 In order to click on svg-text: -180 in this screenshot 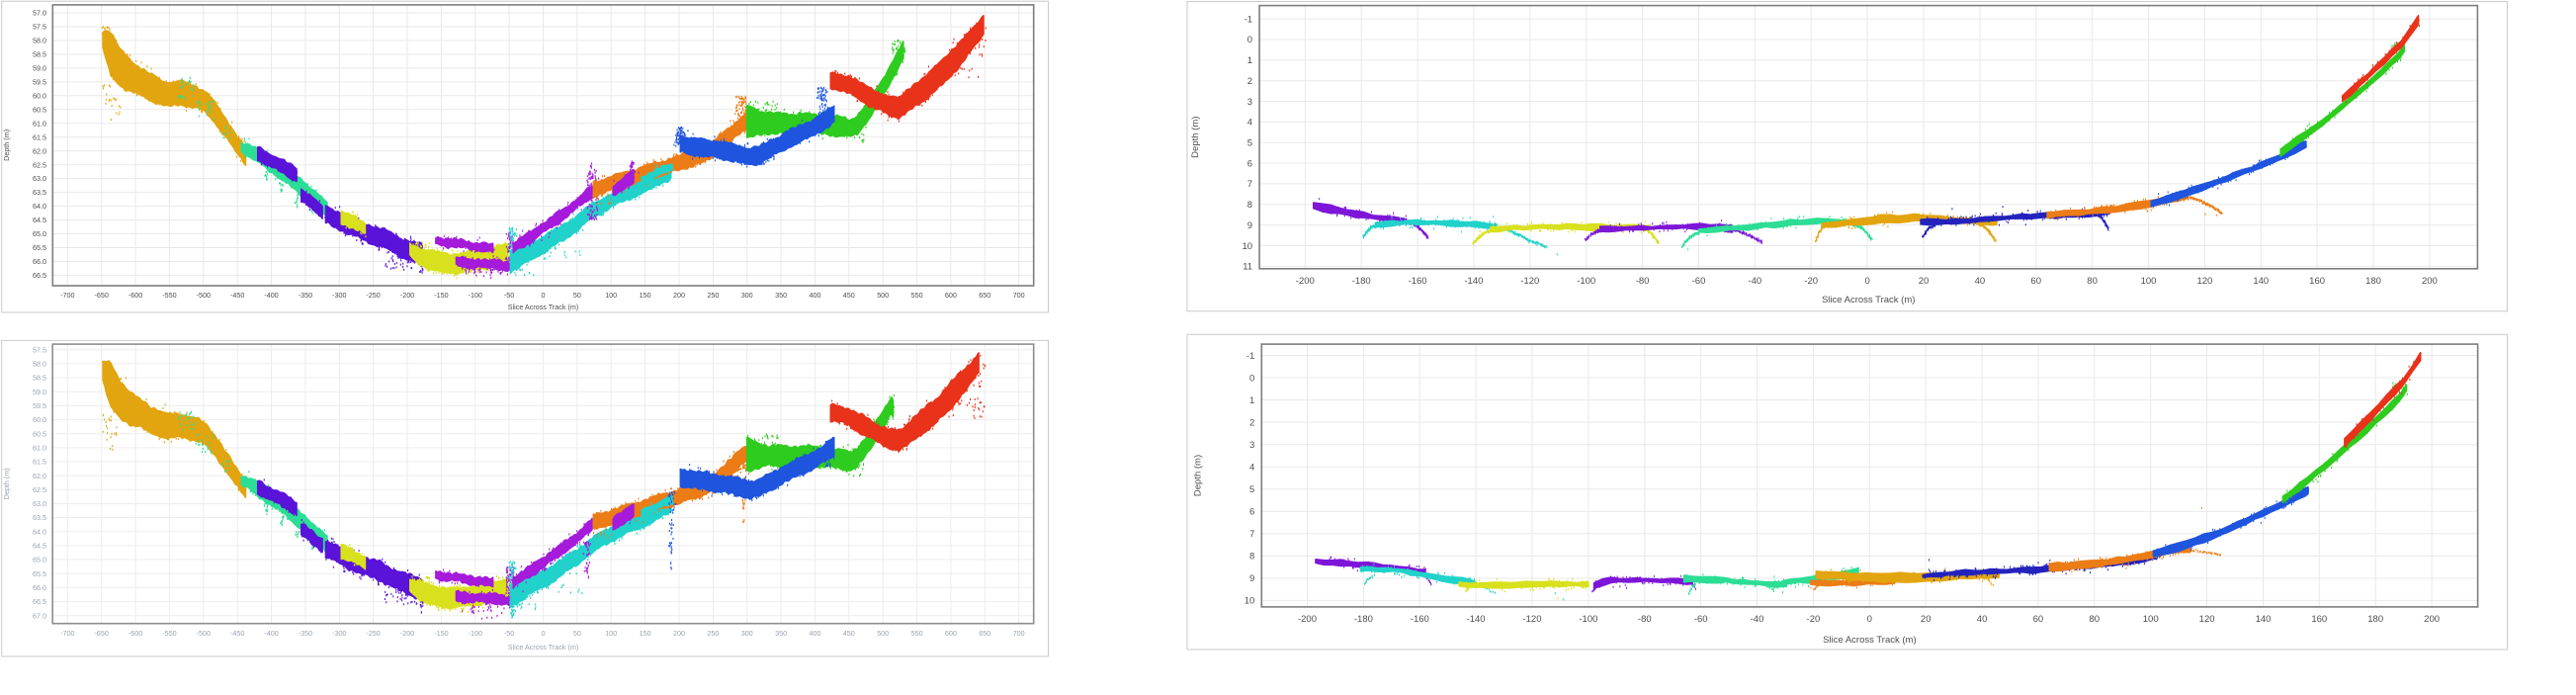, I will do `click(1361, 281)`.